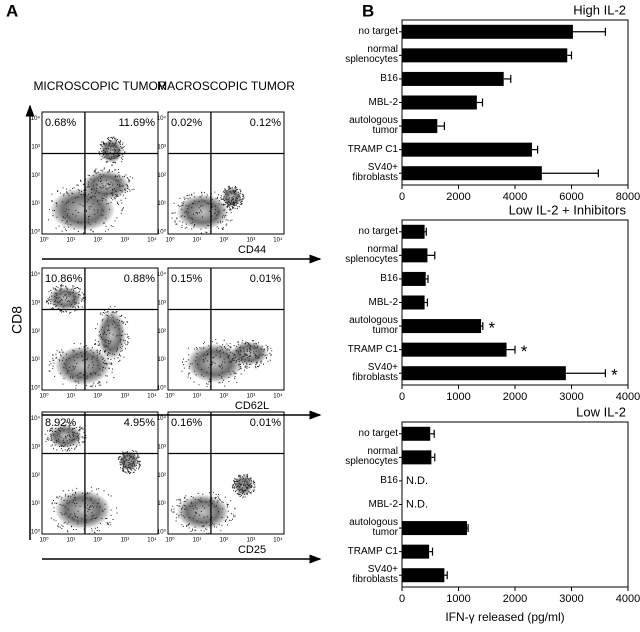  What do you see at coordinates (402, 397) in the screenshot?
I see `x-tick-label: 0` at bounding box center [402, 397].